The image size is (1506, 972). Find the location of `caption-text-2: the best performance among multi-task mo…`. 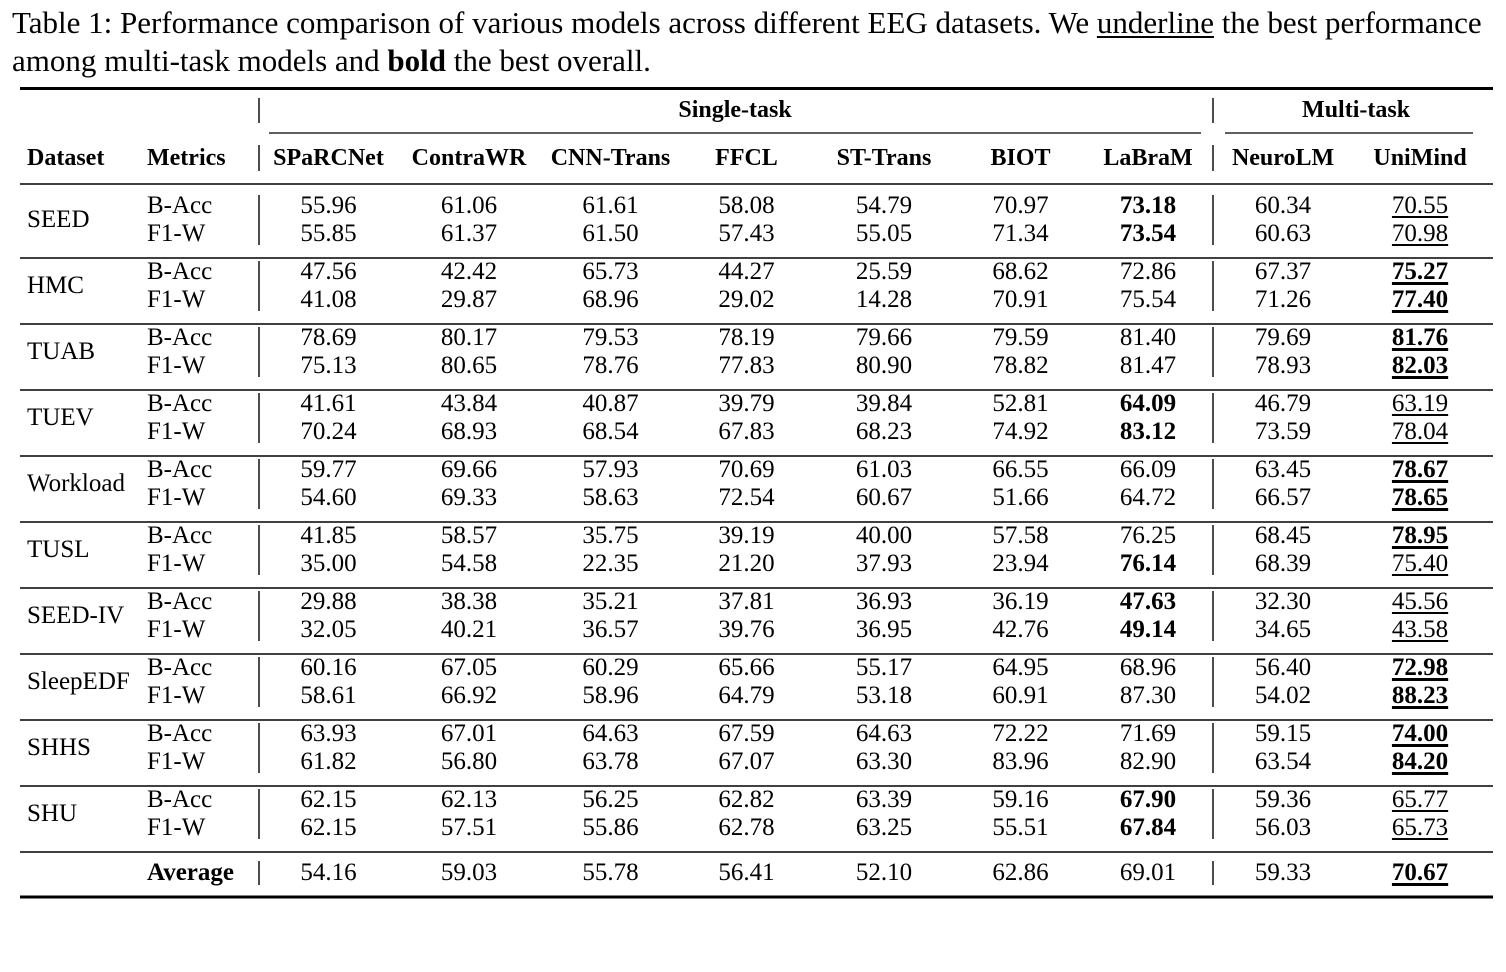

caption-text-2: the best performance among multi-task mo… is located at coordinates (747, 41).